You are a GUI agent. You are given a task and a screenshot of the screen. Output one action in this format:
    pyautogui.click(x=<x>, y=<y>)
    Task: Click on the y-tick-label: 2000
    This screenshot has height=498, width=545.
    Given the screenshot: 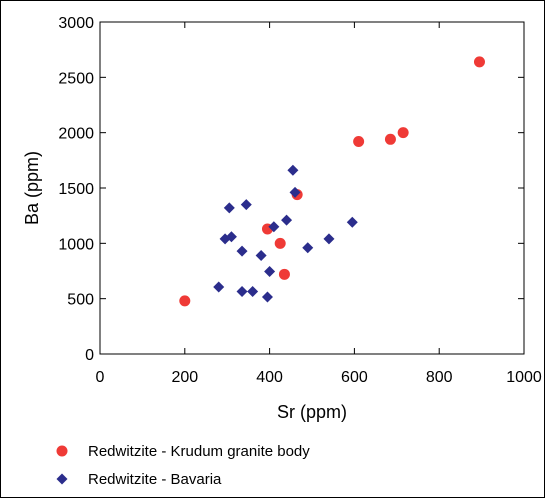 What is the action you would take?
    pyautogui.click(x=76, y=134)
    